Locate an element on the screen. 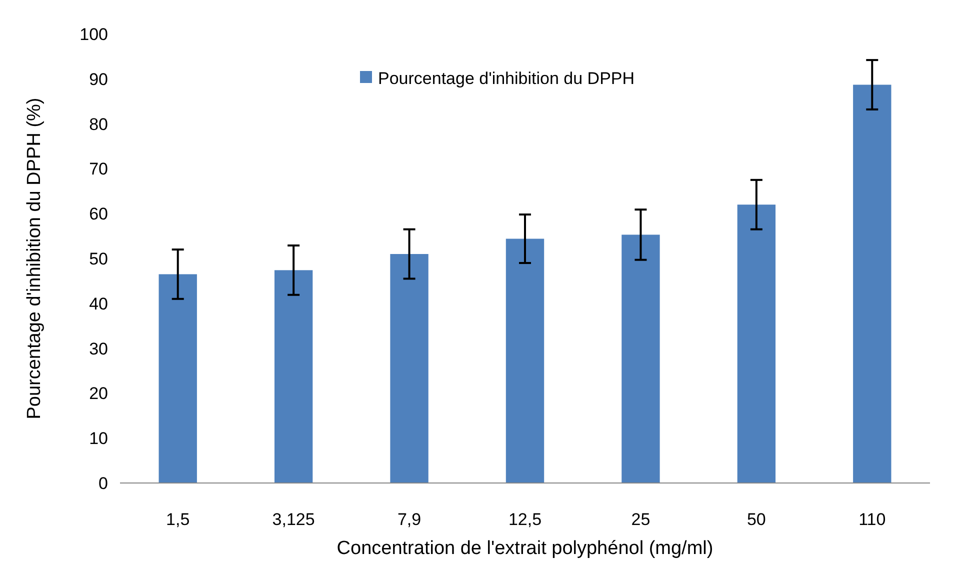 The width and height of the screenshot is (960, 562). y-tick-label: 10 is located at coordinates (98, 438).